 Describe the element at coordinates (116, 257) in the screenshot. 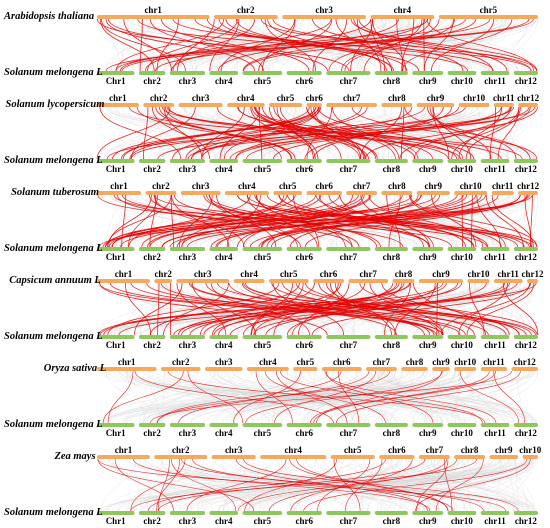

I see `reference-chromosome-label: Chr1` at that location.